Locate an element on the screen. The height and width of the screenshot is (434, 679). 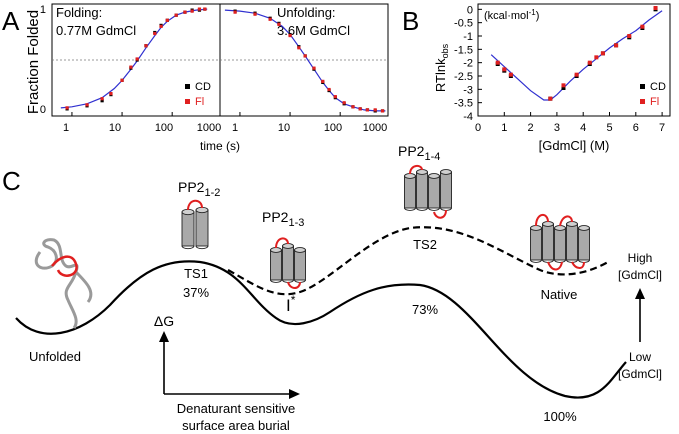
panel-a-letter: A is located at coordinates (11, 21).